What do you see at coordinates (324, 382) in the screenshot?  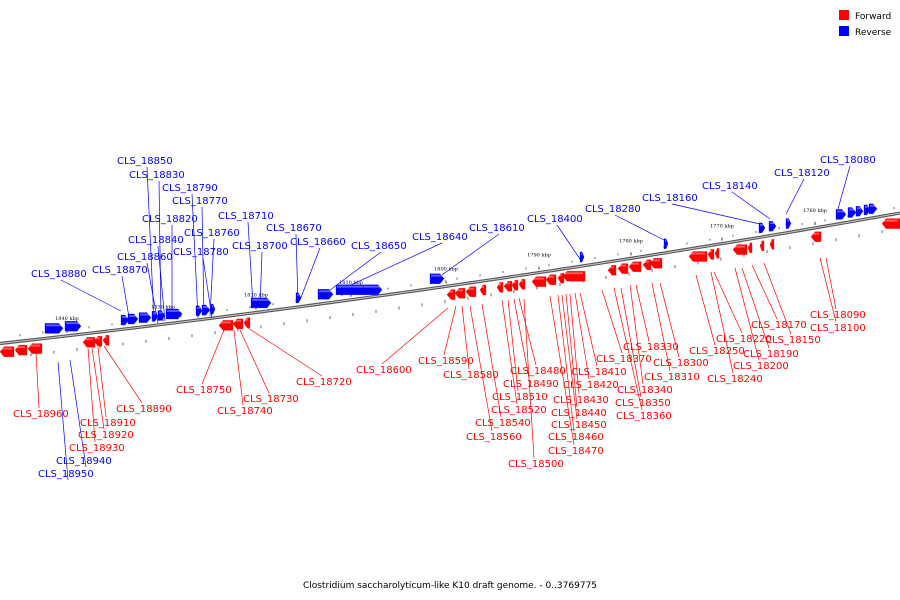 I see `gene-label: CLS_18720` at bounding box center [324, 382].